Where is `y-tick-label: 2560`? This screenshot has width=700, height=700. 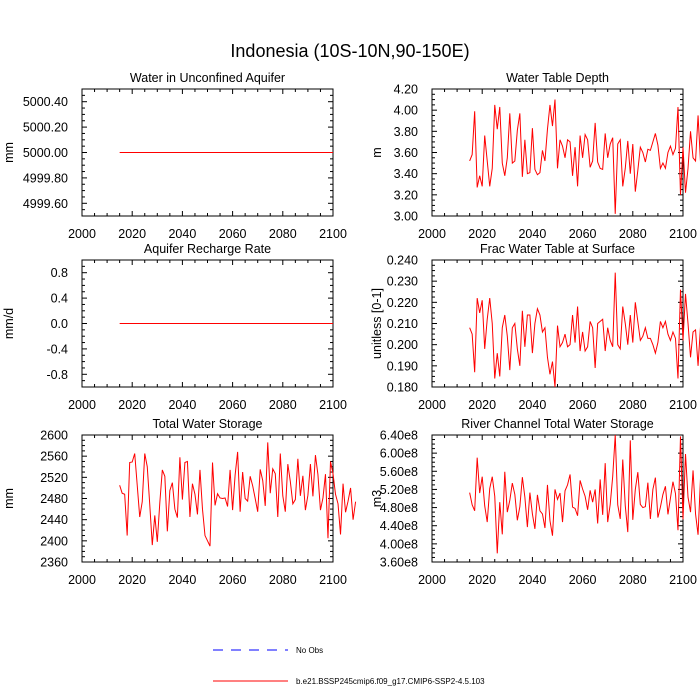 y-tick-label: 2560 is located at coordinates (54, 457).